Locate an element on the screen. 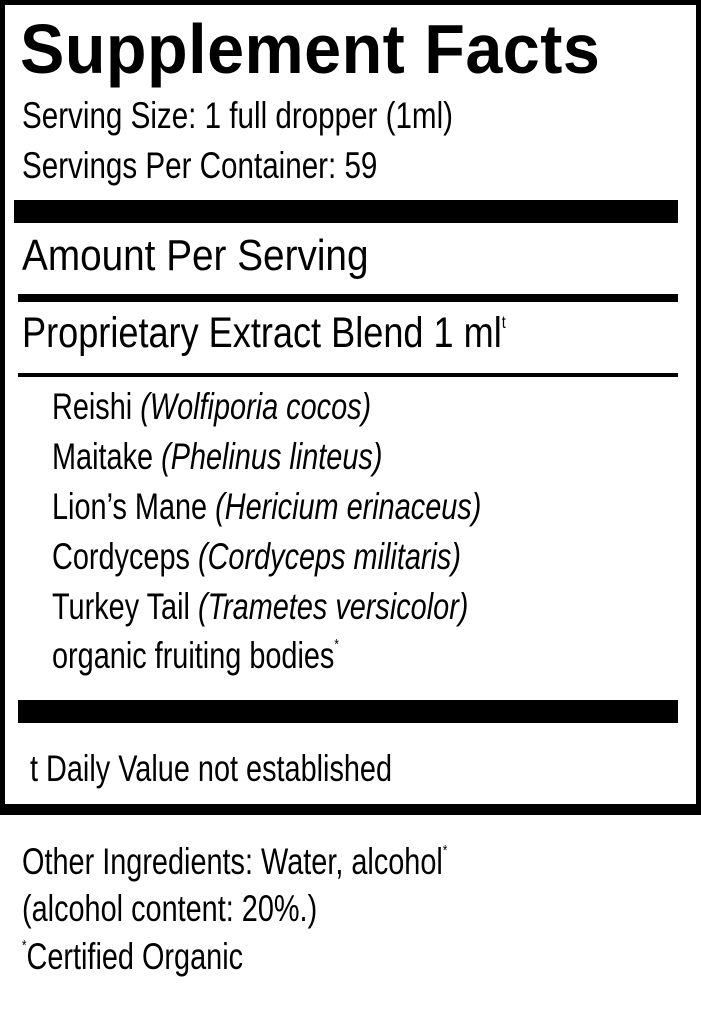 This screenshot has width=701, height=1014. other-ingredients-text: Other Ingredients: Water, alcohol is located at coordinates (232, 861).